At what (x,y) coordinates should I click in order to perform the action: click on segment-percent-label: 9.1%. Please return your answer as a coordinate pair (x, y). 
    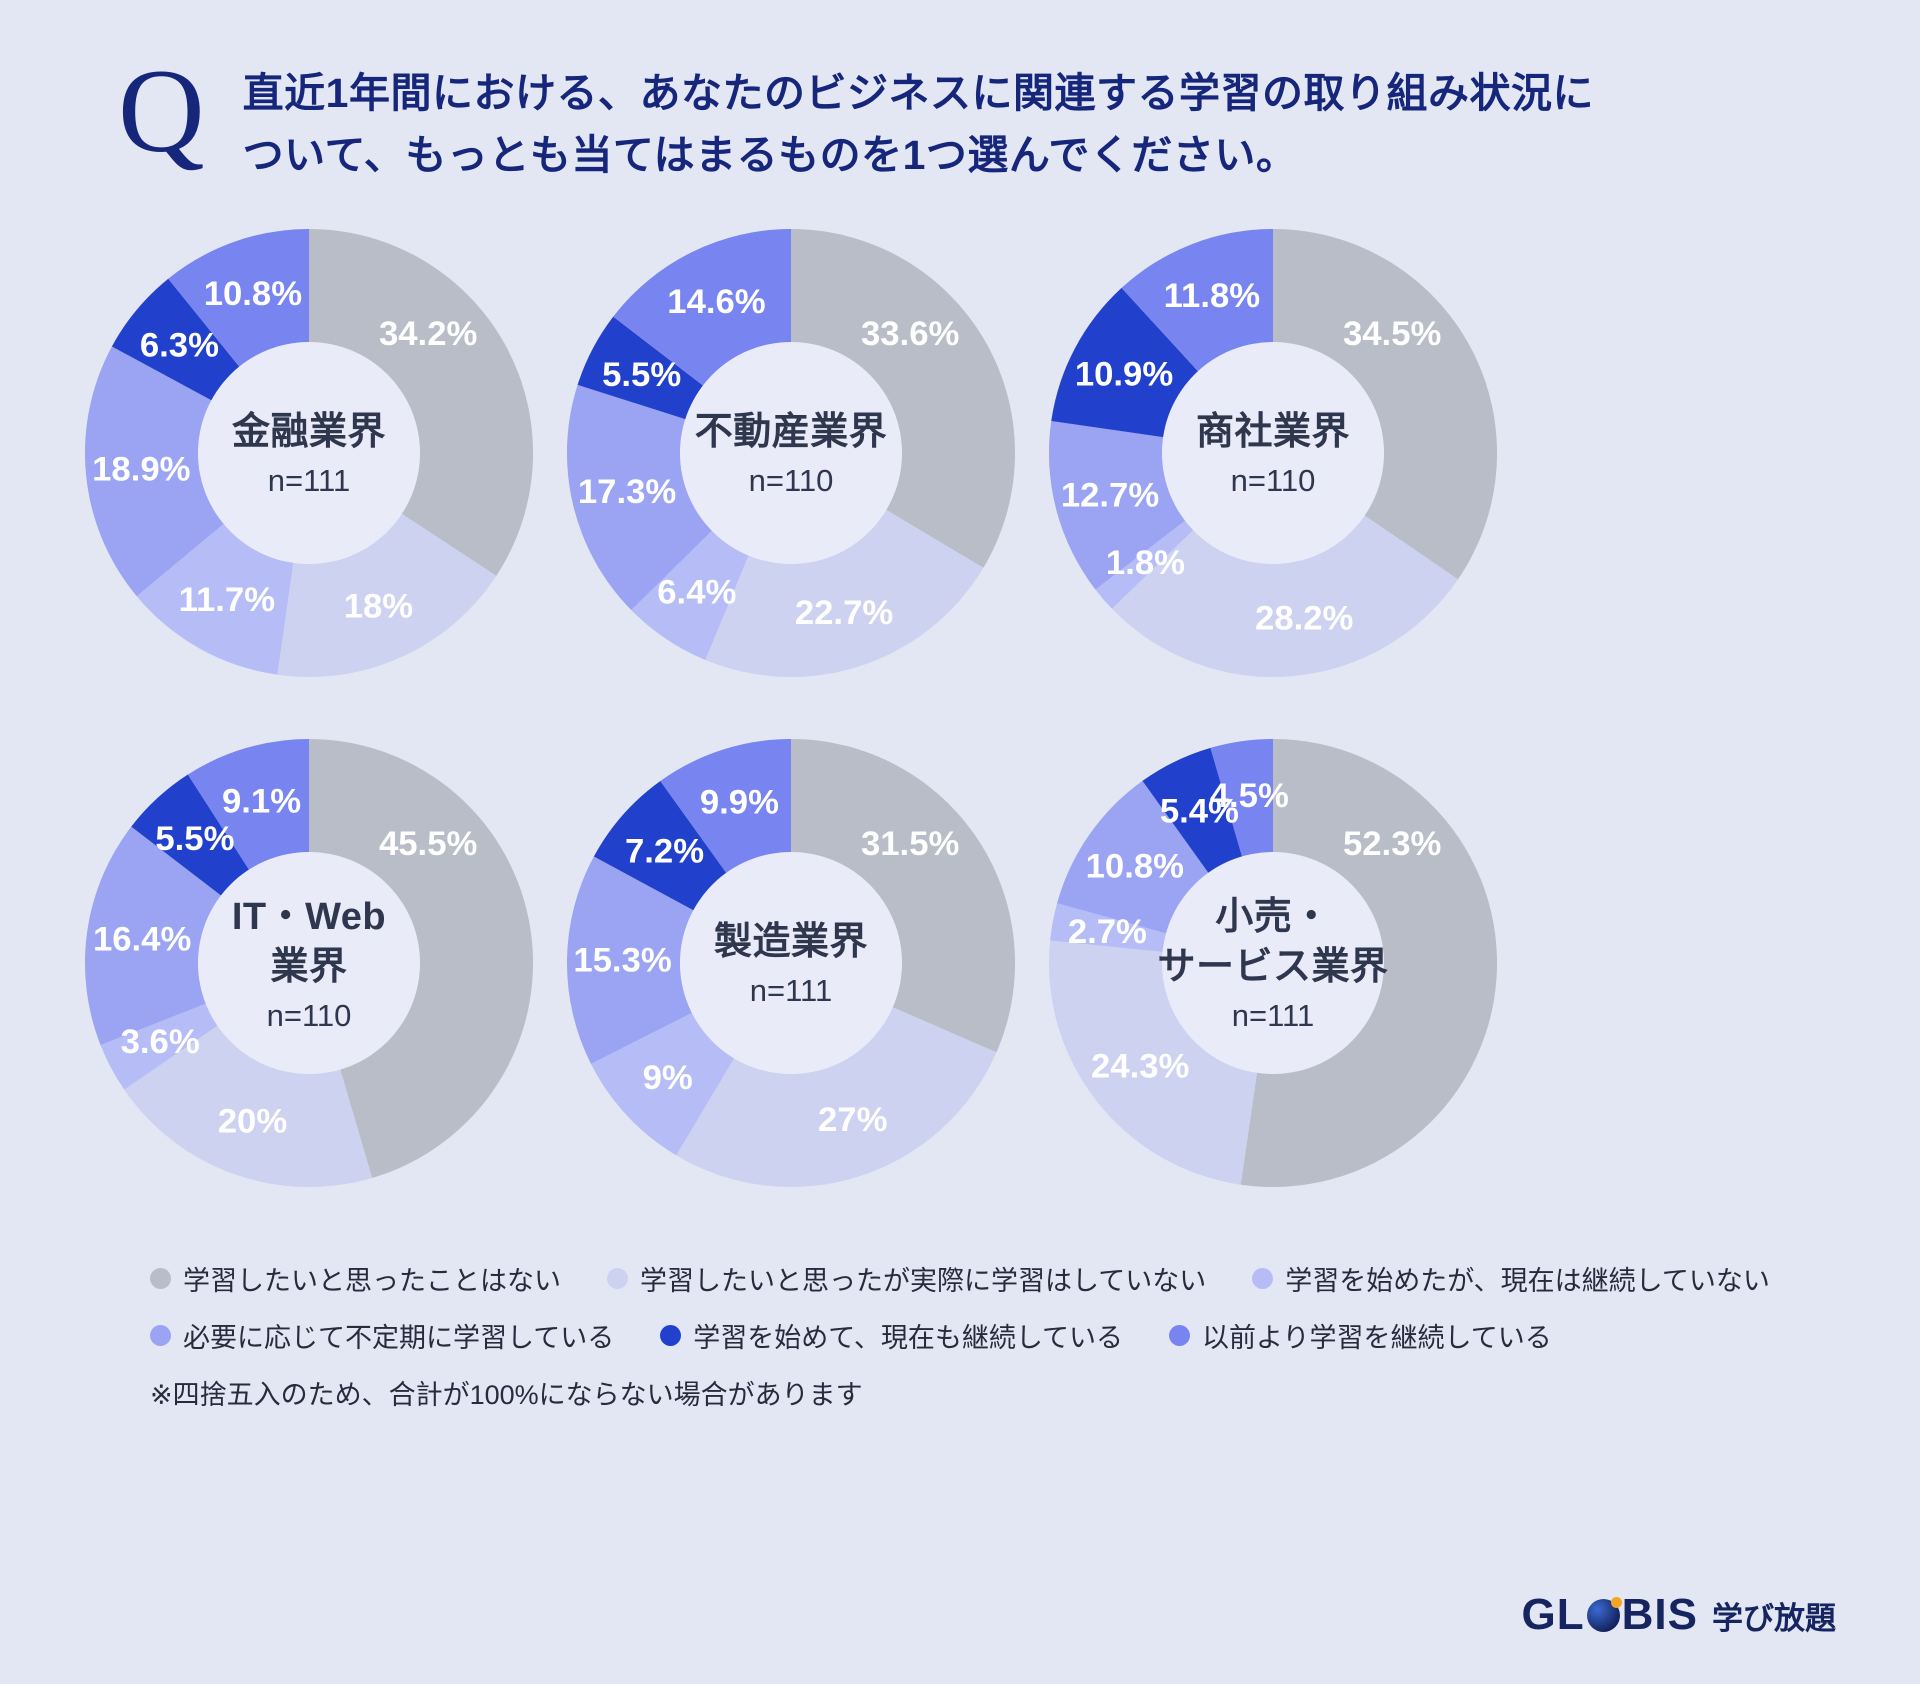
    Looking at the image, I should click on (261, 801).